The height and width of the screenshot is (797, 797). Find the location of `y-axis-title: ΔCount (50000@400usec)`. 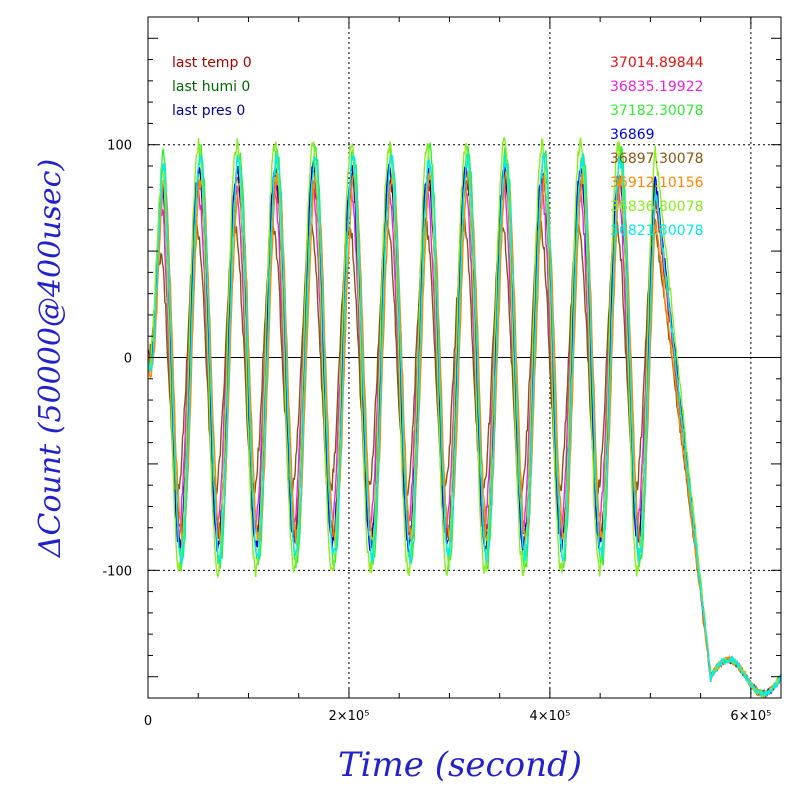

y-axis-title: ΔCount (50000@400usec) is located at coordinates (50, 358).